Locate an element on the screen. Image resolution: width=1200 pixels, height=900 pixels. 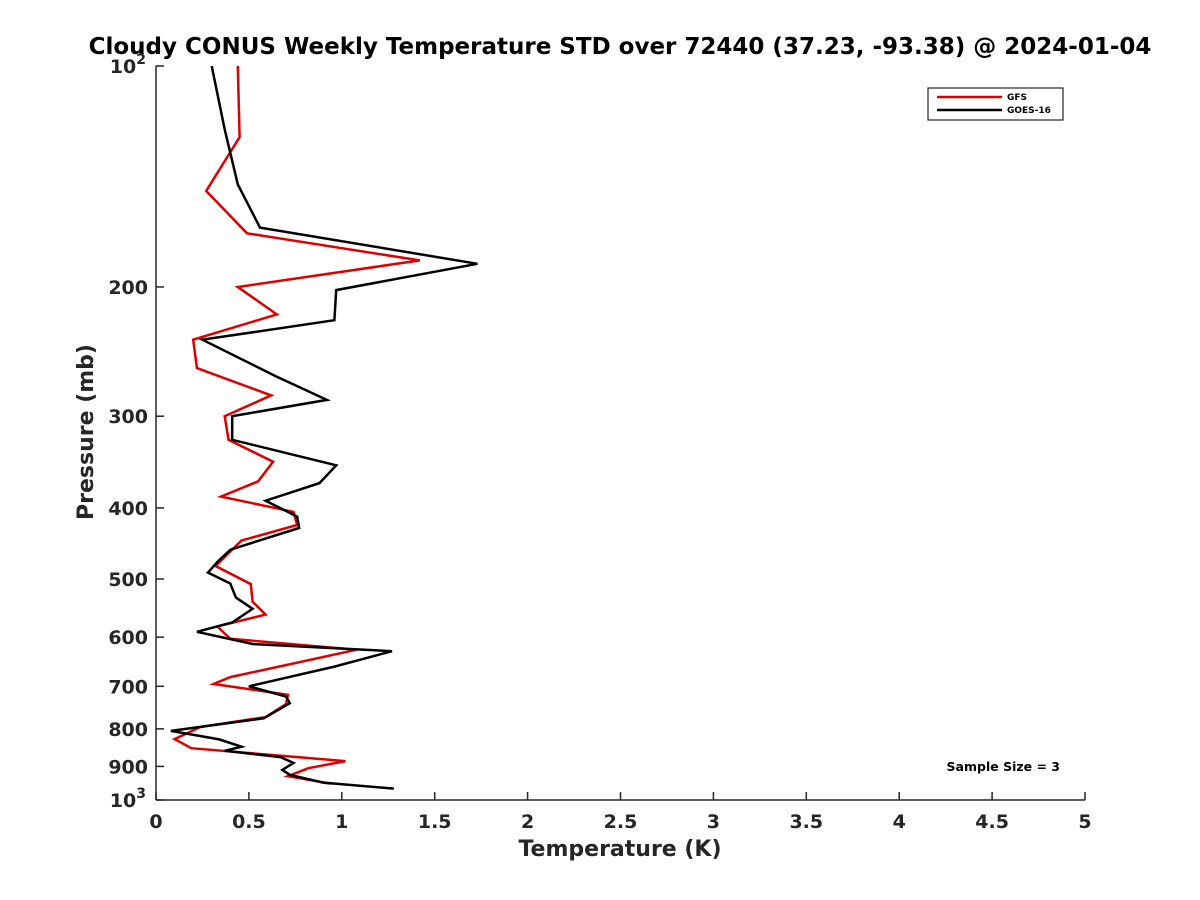
legend-box is located at coordinates (995, 104).